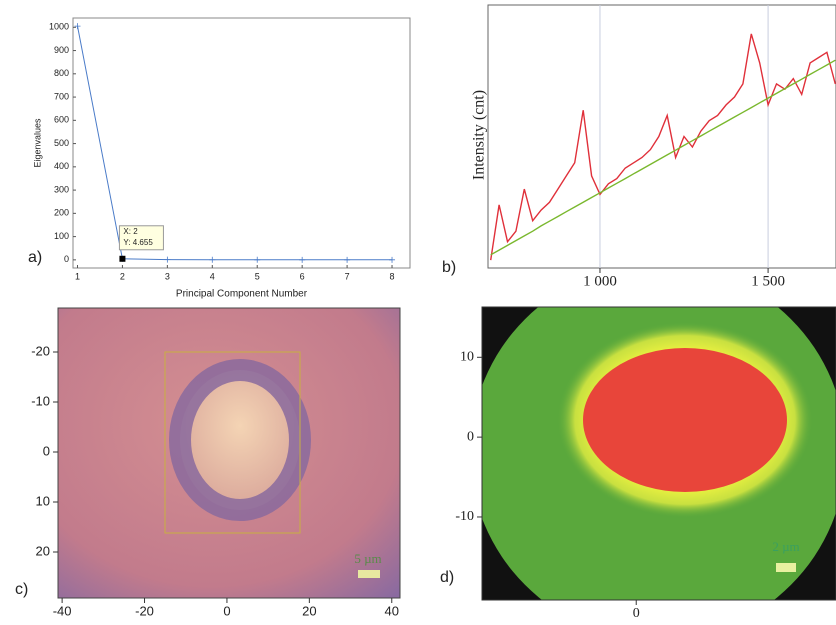 The image size is (836, 625). I want to click on x-tick-label: 1 500, so click(768, 281).